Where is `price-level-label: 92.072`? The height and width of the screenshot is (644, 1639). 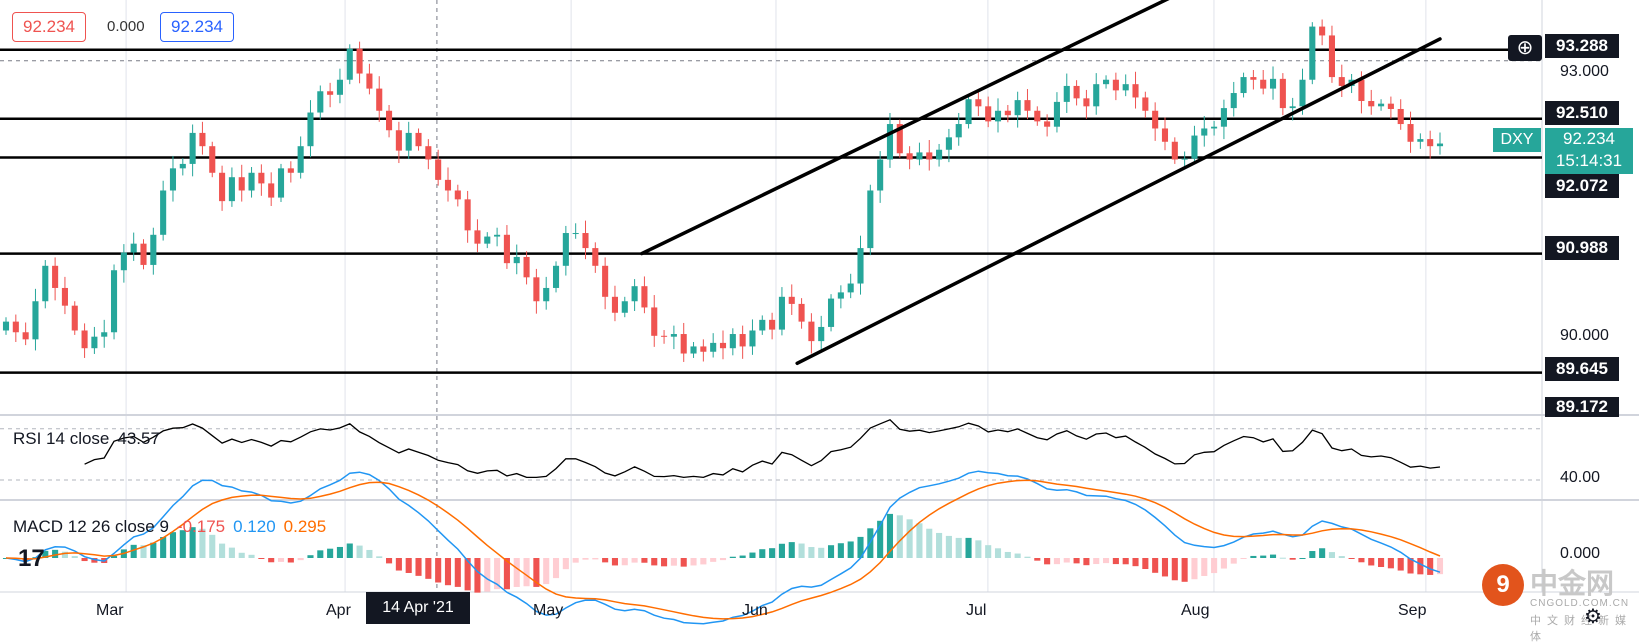
price-level-label: 92.072 is located at coordinates (1582, 186).